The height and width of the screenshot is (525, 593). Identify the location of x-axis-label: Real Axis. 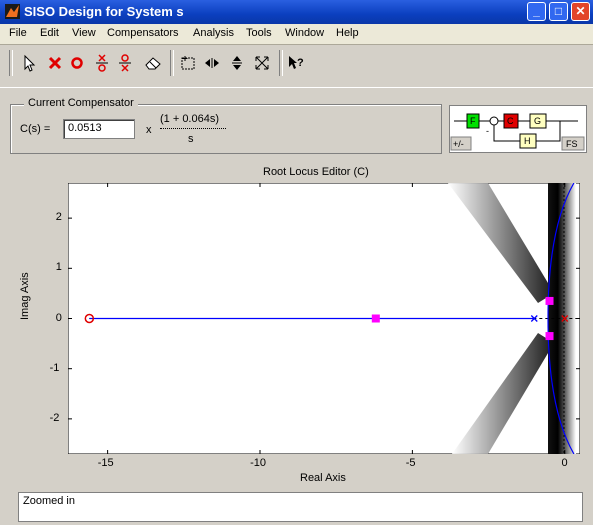
(323, 478).